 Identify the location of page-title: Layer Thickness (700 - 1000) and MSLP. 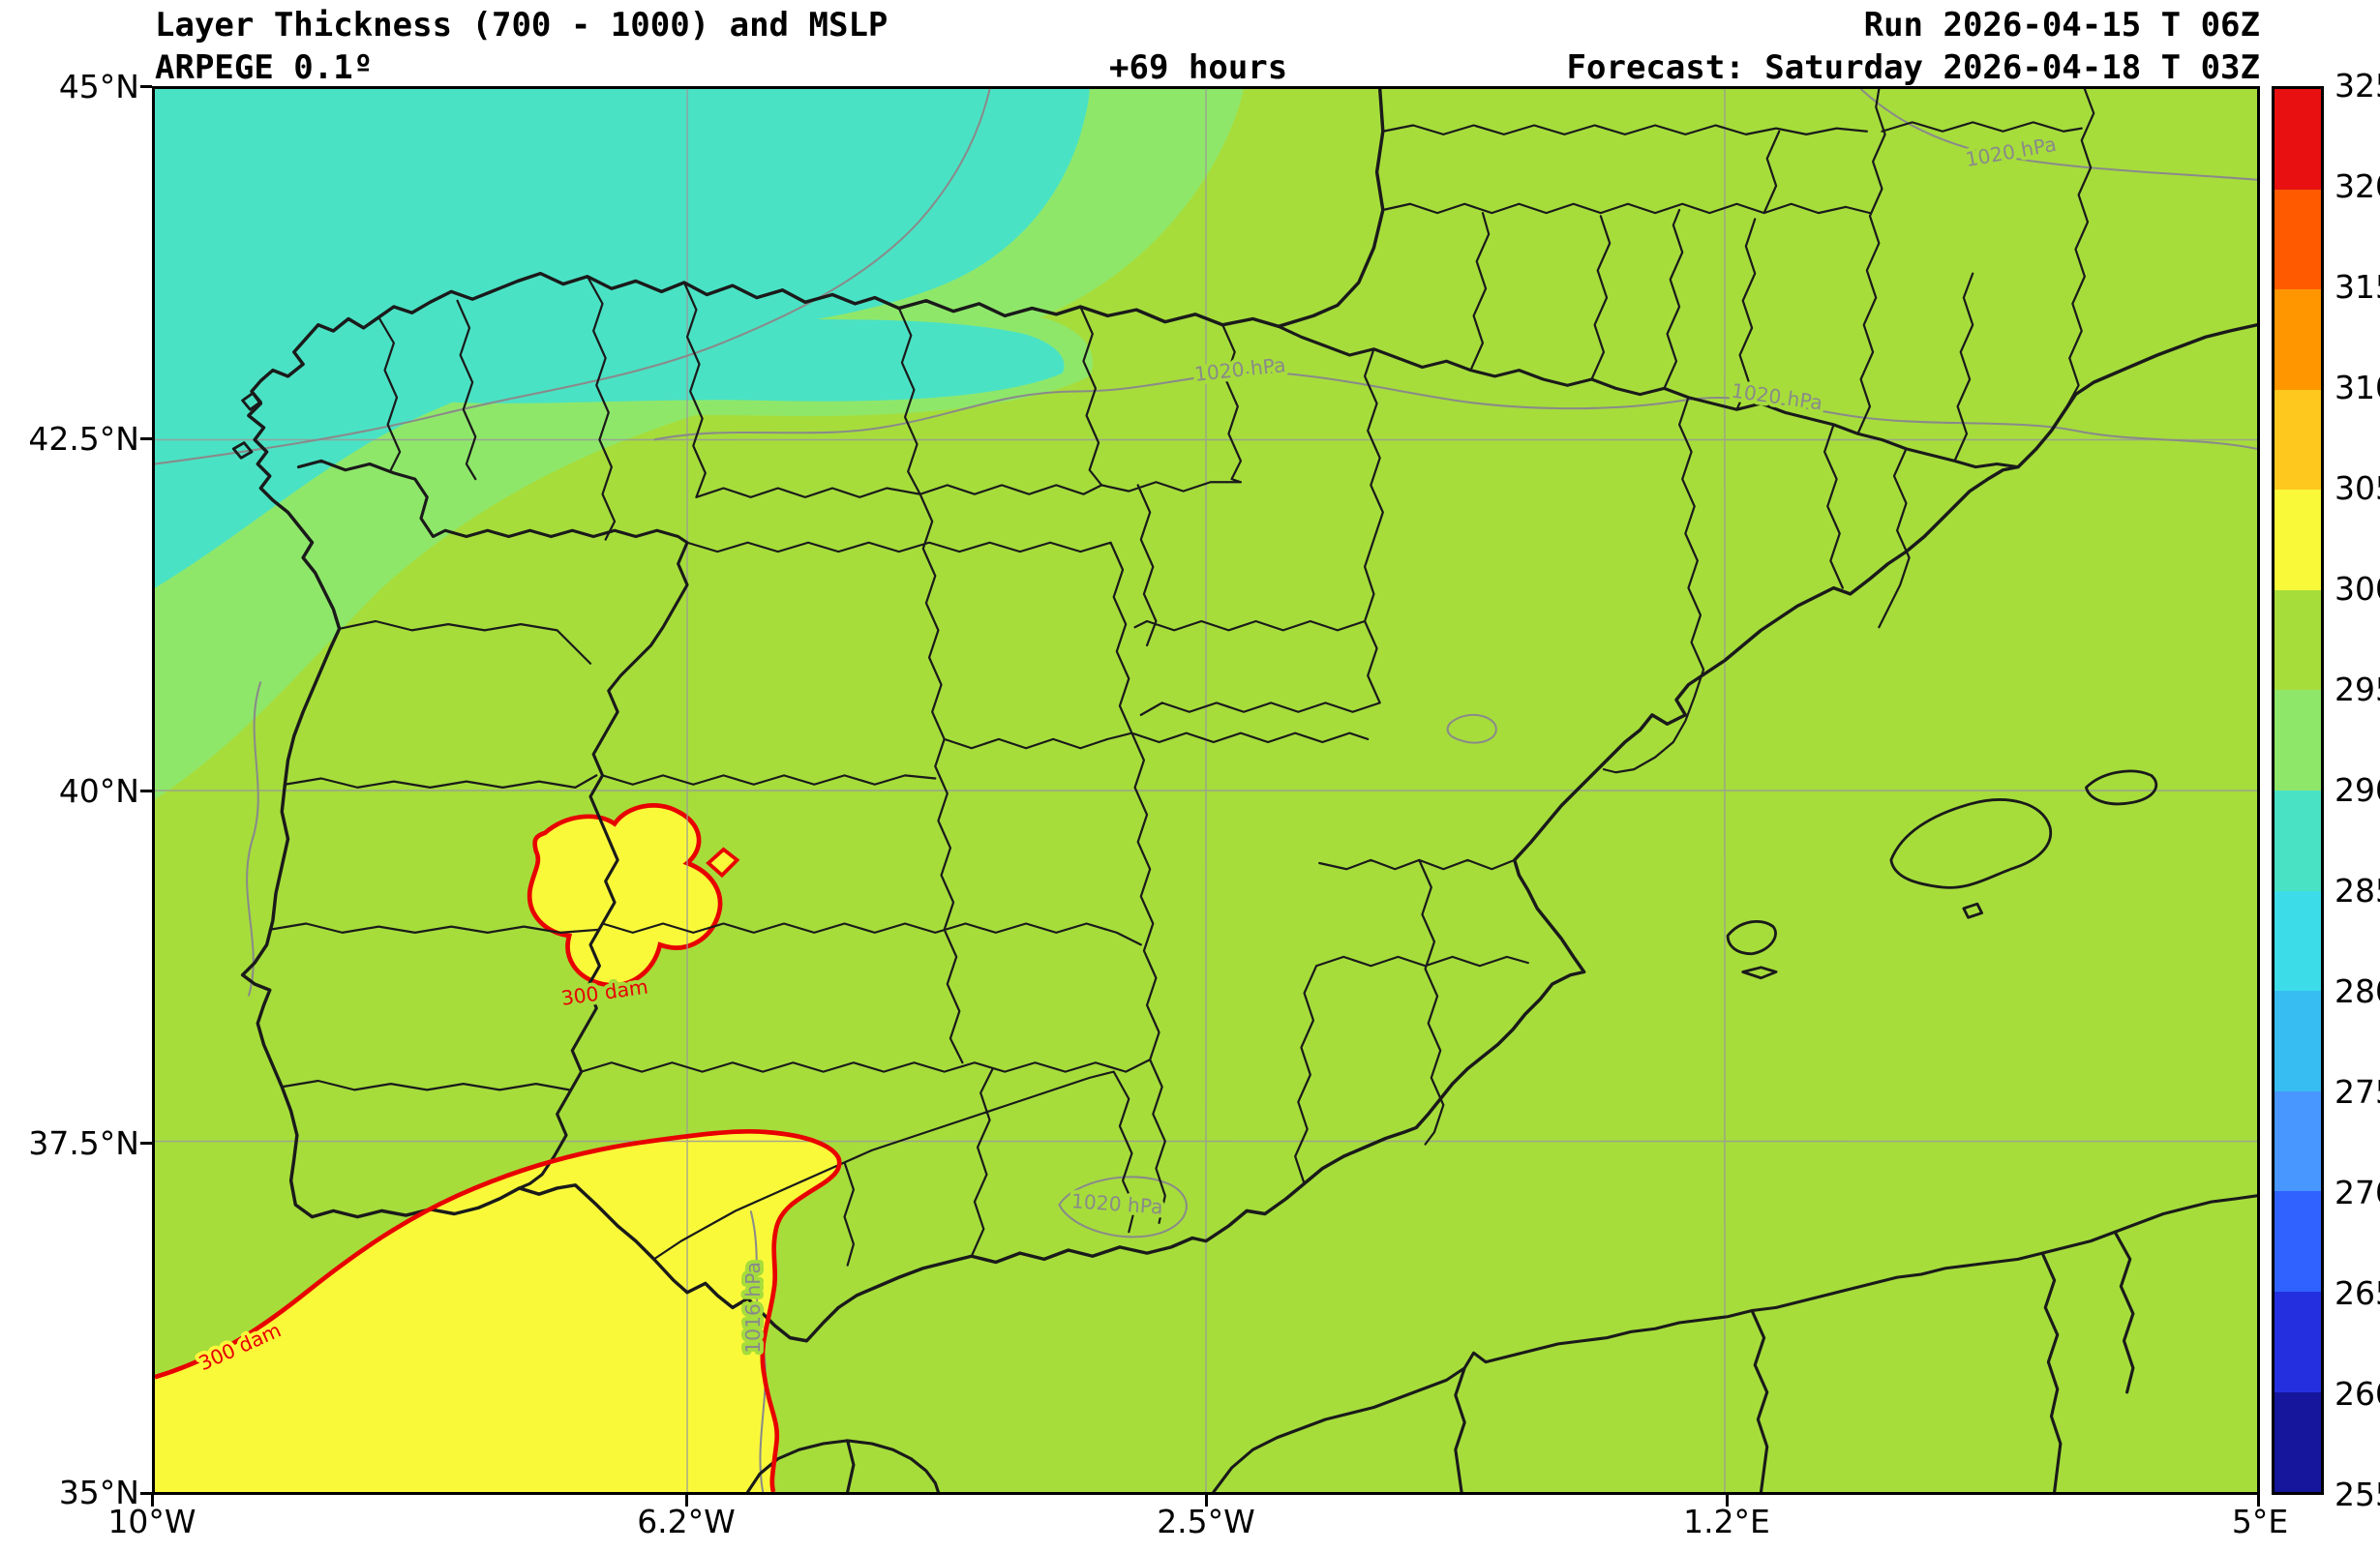
(522, 26).